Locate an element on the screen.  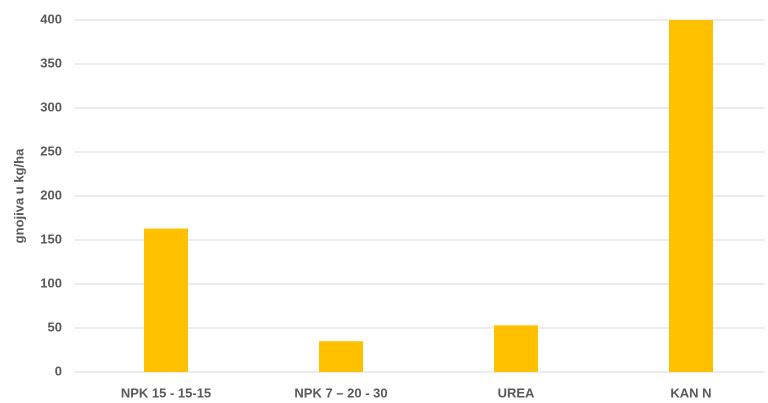
y-tick-label: 300 is located at coordinates (51, 106).